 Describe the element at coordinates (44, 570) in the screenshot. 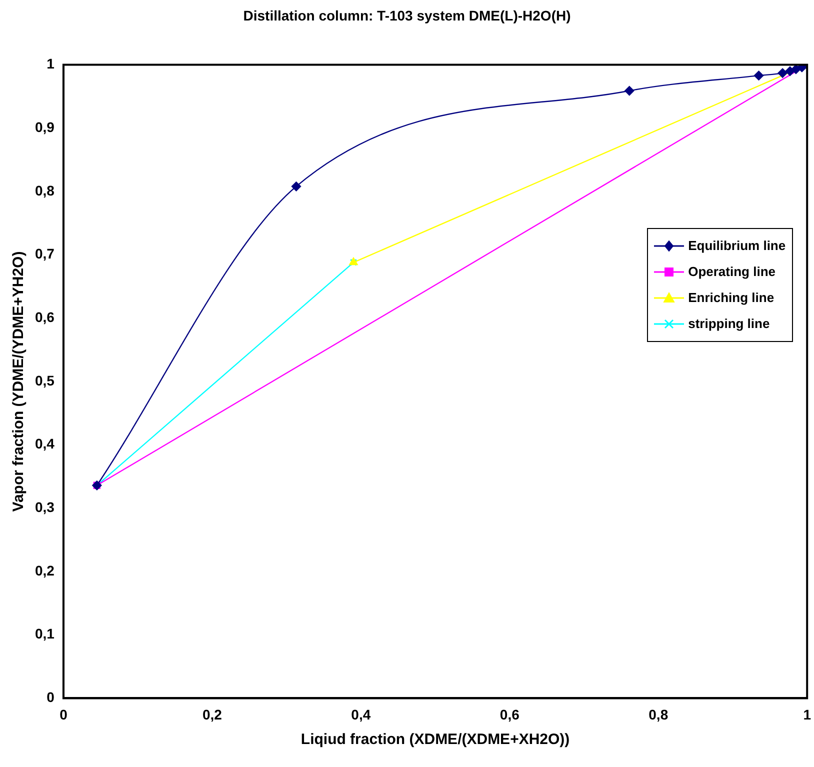

I see `y-tick-label: 0,2` at that location.